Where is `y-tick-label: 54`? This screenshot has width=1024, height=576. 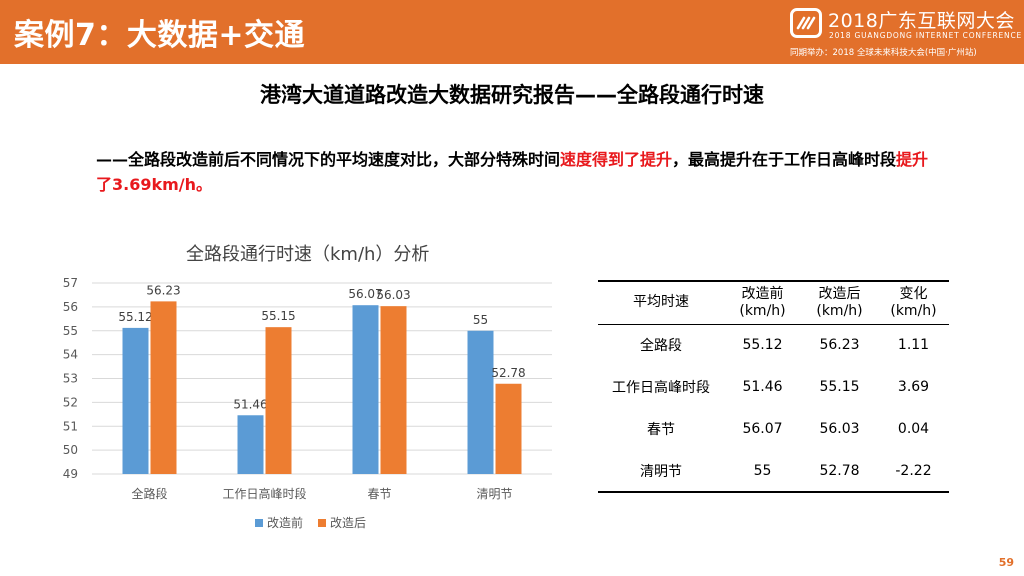 y-tick-label: 54 is located at coordinates (70, 355).